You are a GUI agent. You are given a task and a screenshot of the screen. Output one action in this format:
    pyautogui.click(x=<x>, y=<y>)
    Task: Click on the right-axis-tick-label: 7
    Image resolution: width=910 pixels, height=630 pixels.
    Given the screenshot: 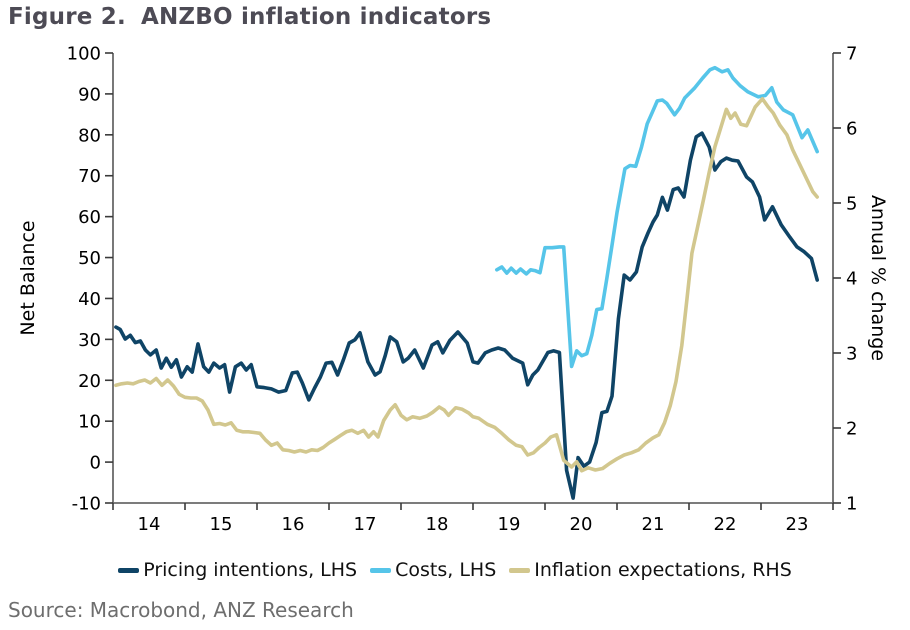 What is the action you would take?
    pyautogui.click(x=851, y=54)
    